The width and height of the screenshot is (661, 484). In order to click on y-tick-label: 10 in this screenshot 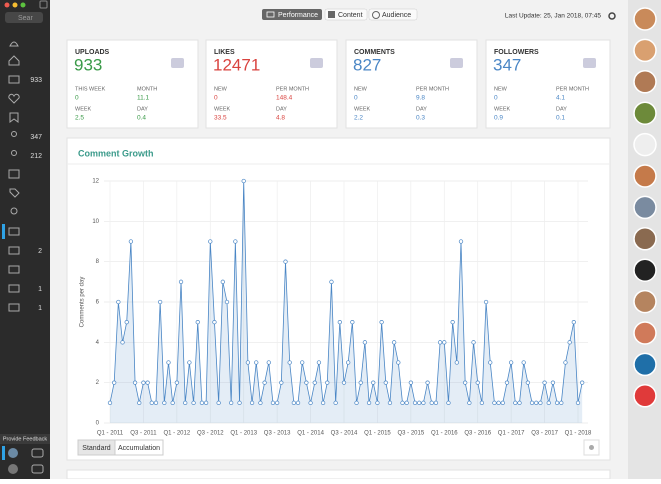, I will do `click(95, 222)`.